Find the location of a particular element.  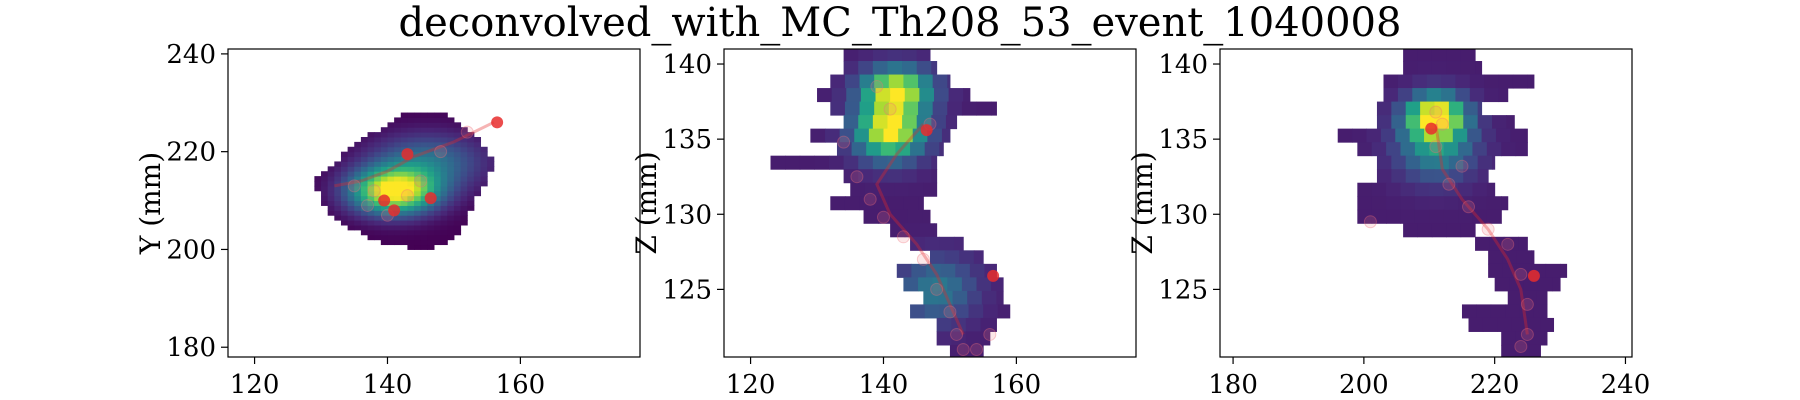

y-tick-label: 180 is located at coordinates (191, 348).